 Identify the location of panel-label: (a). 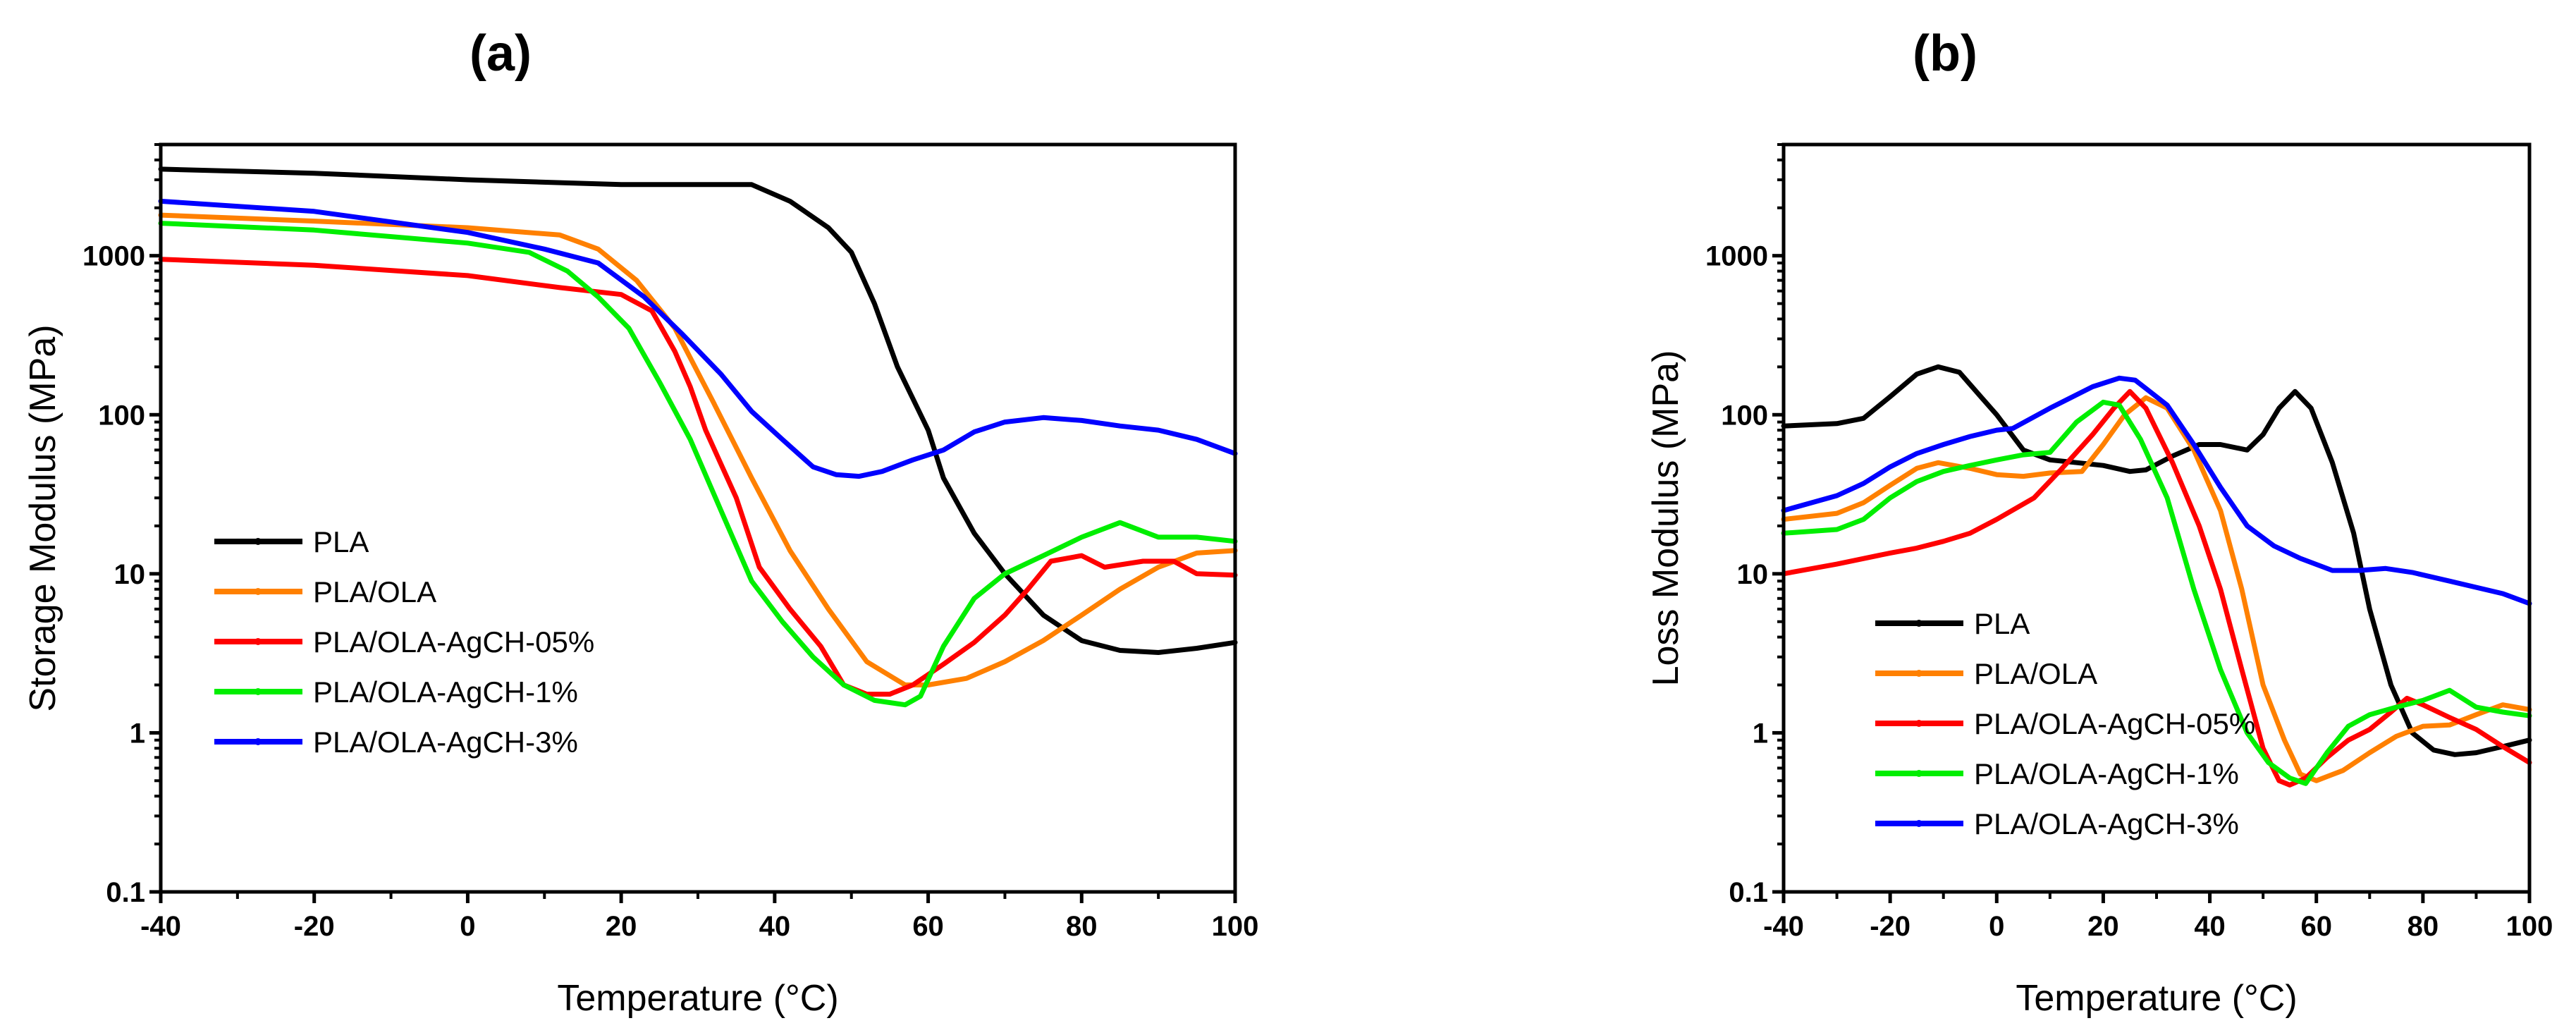
(501, 53).